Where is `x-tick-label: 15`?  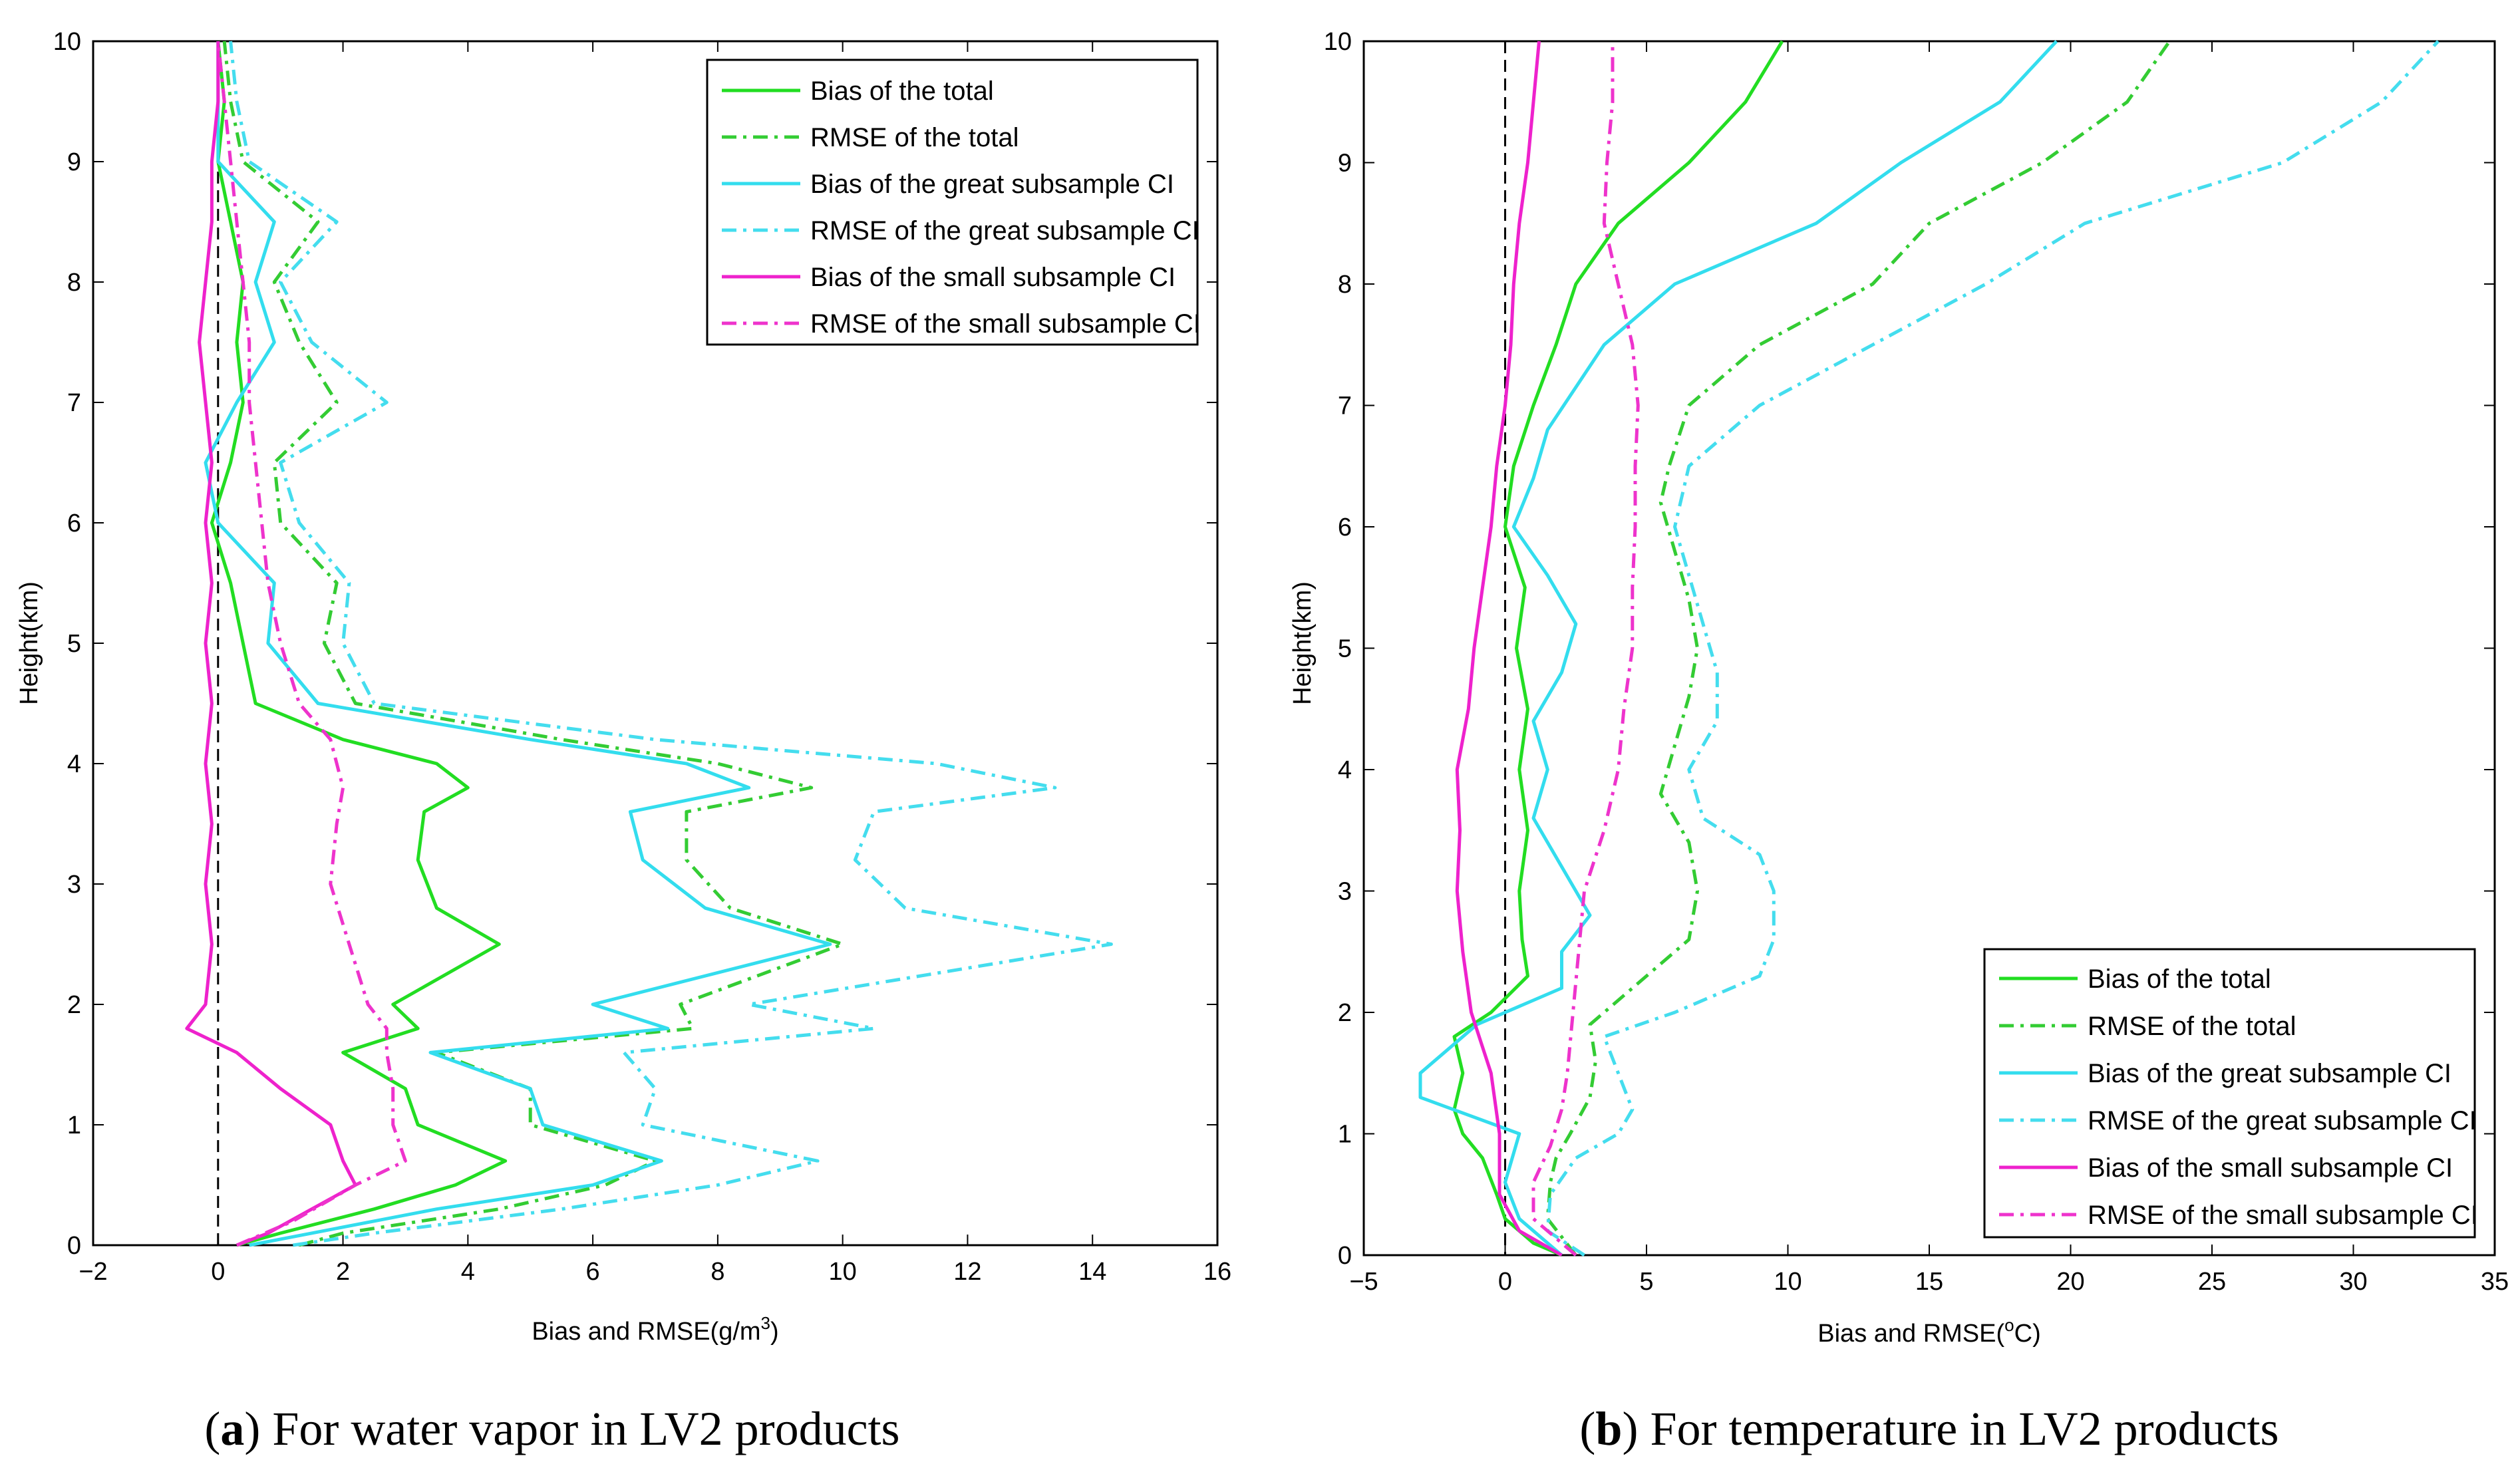 x-tick-label: 15 is located at coordinates (1929, 1282).